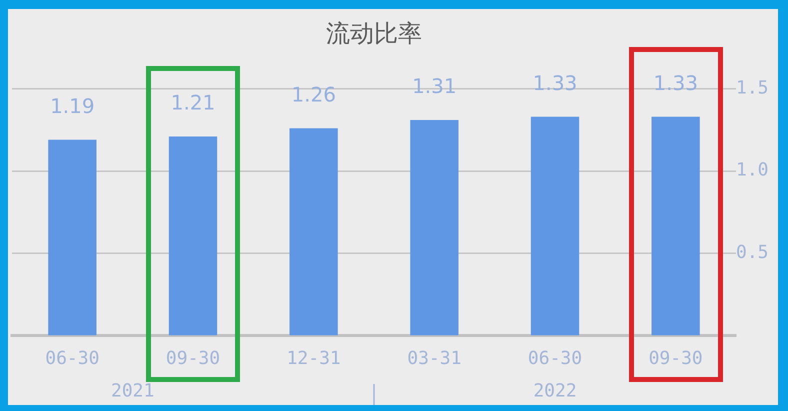 This screenshot has height=411, width=788. I want to click on chart-title: 流动比率, so click(374, 34).